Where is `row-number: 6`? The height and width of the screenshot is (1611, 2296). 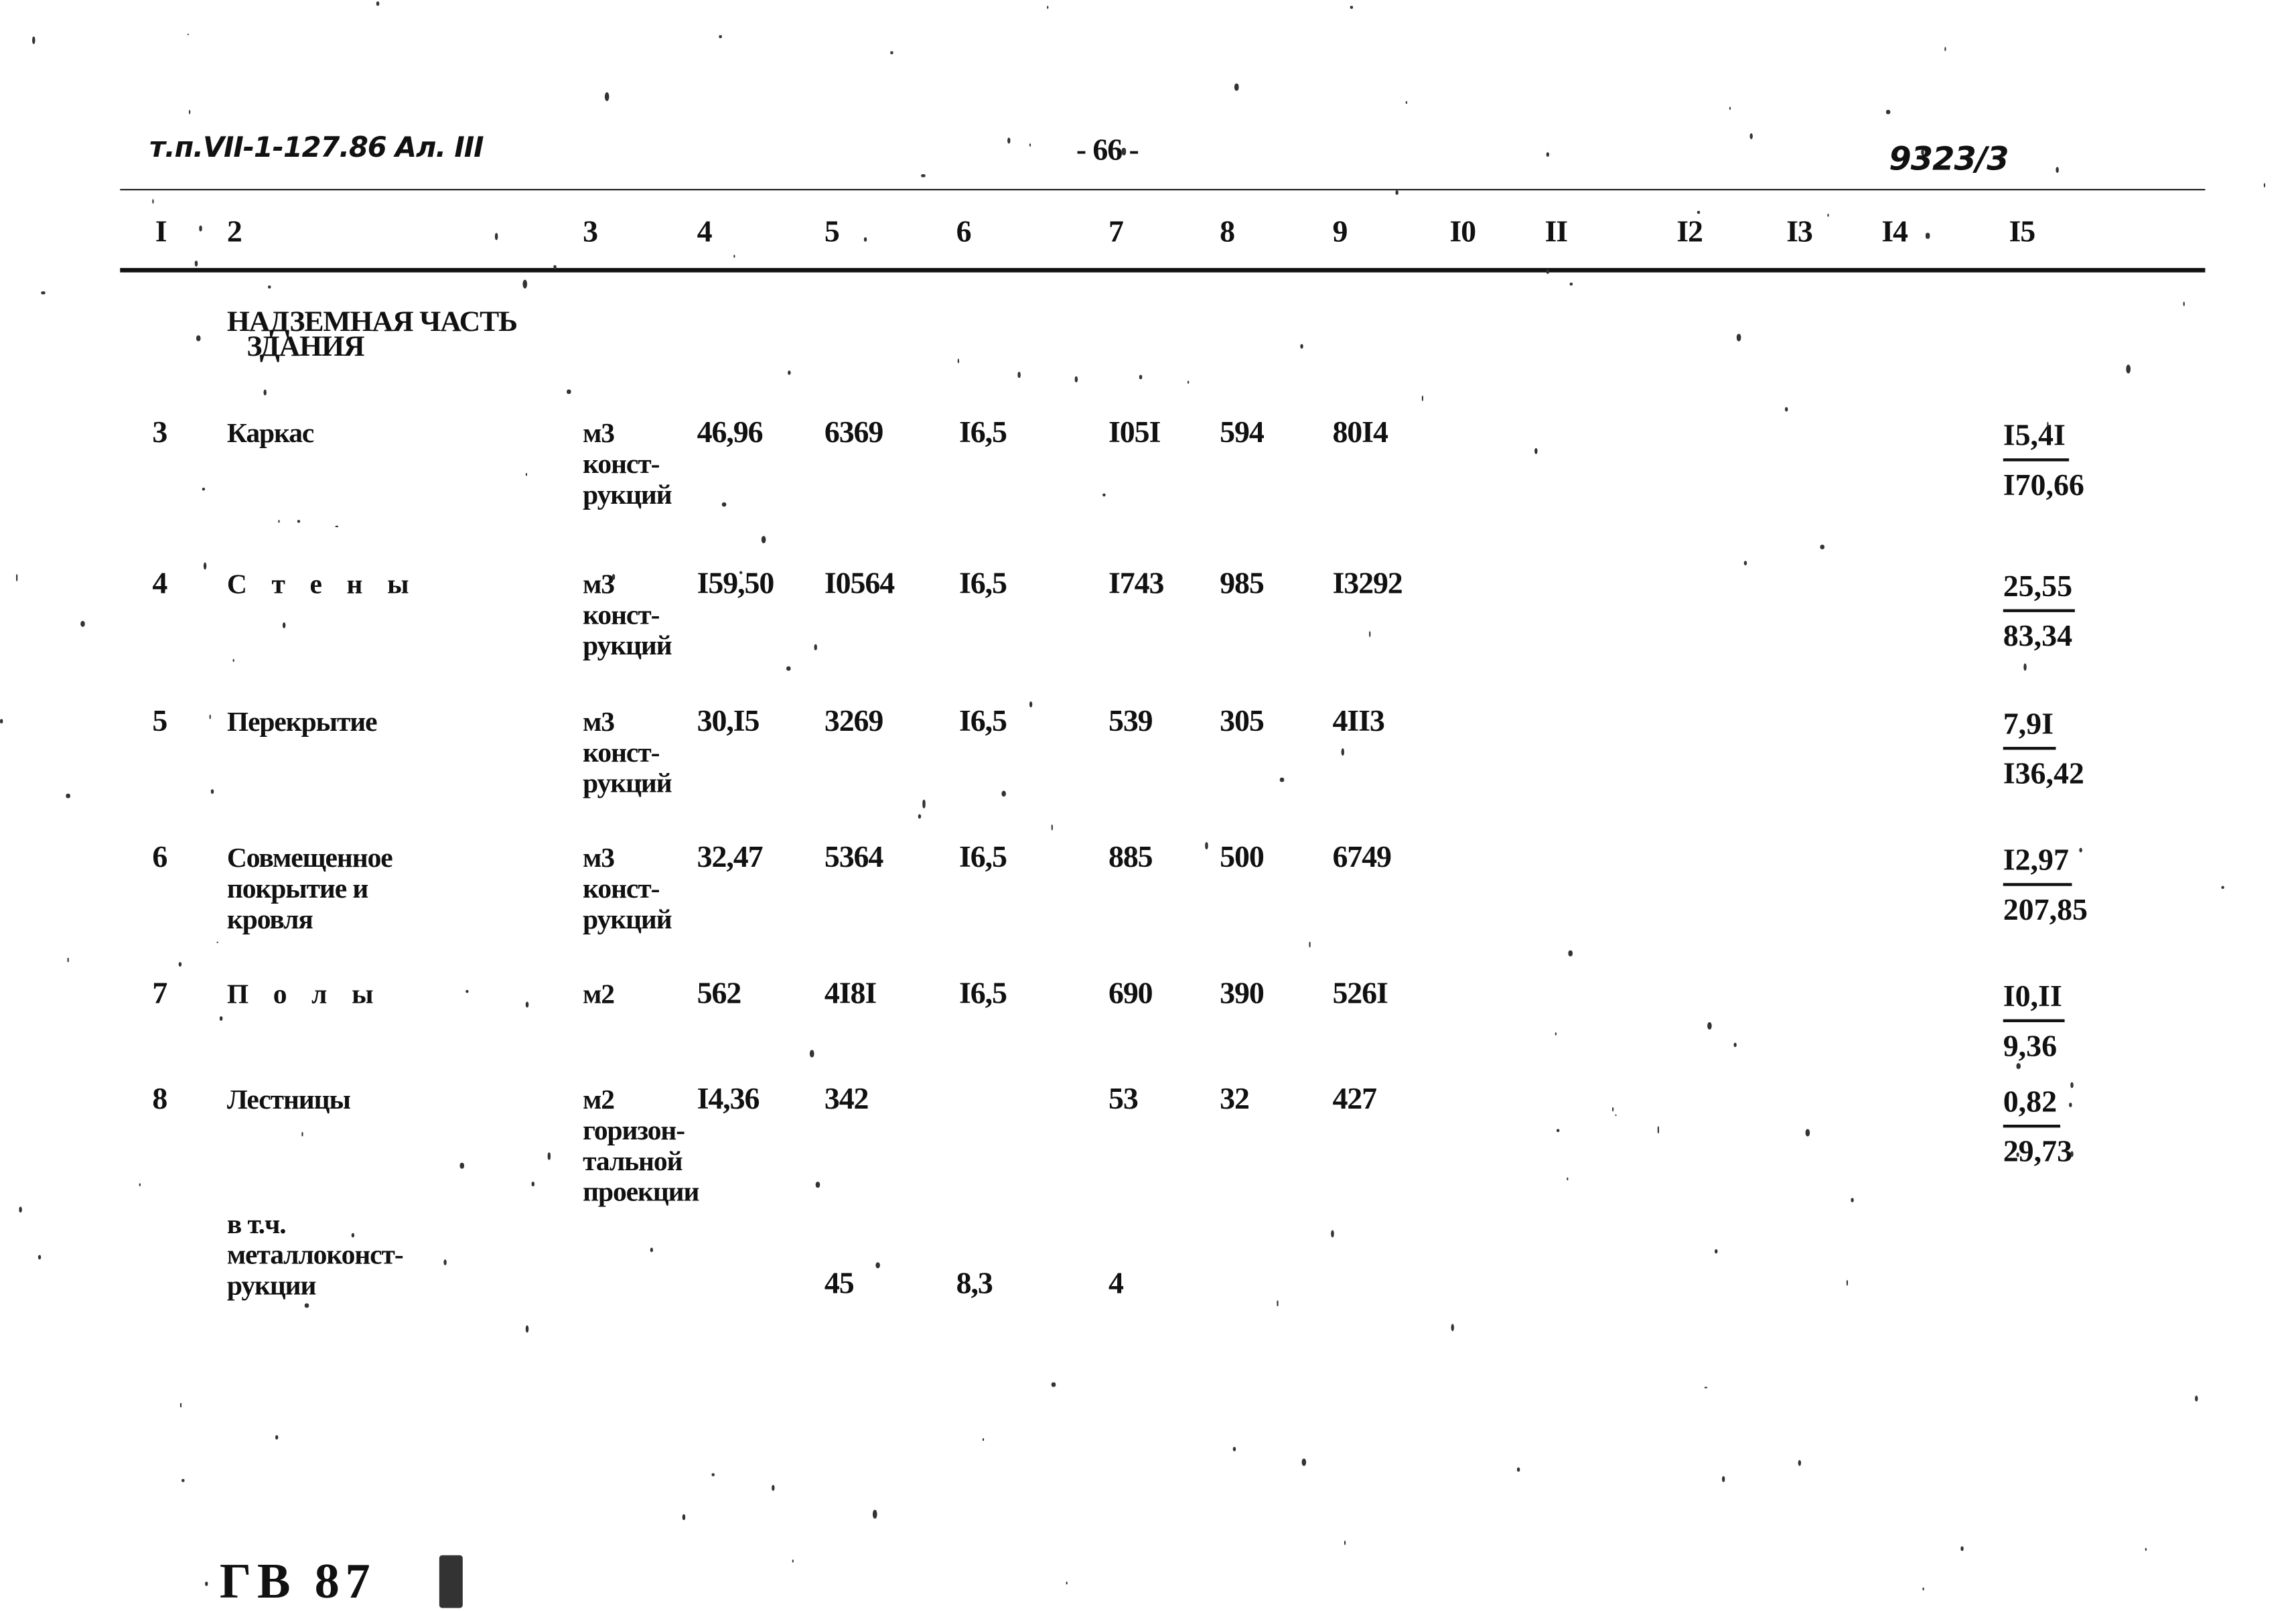 row-number: 6 is located at coordinates (159, 857).